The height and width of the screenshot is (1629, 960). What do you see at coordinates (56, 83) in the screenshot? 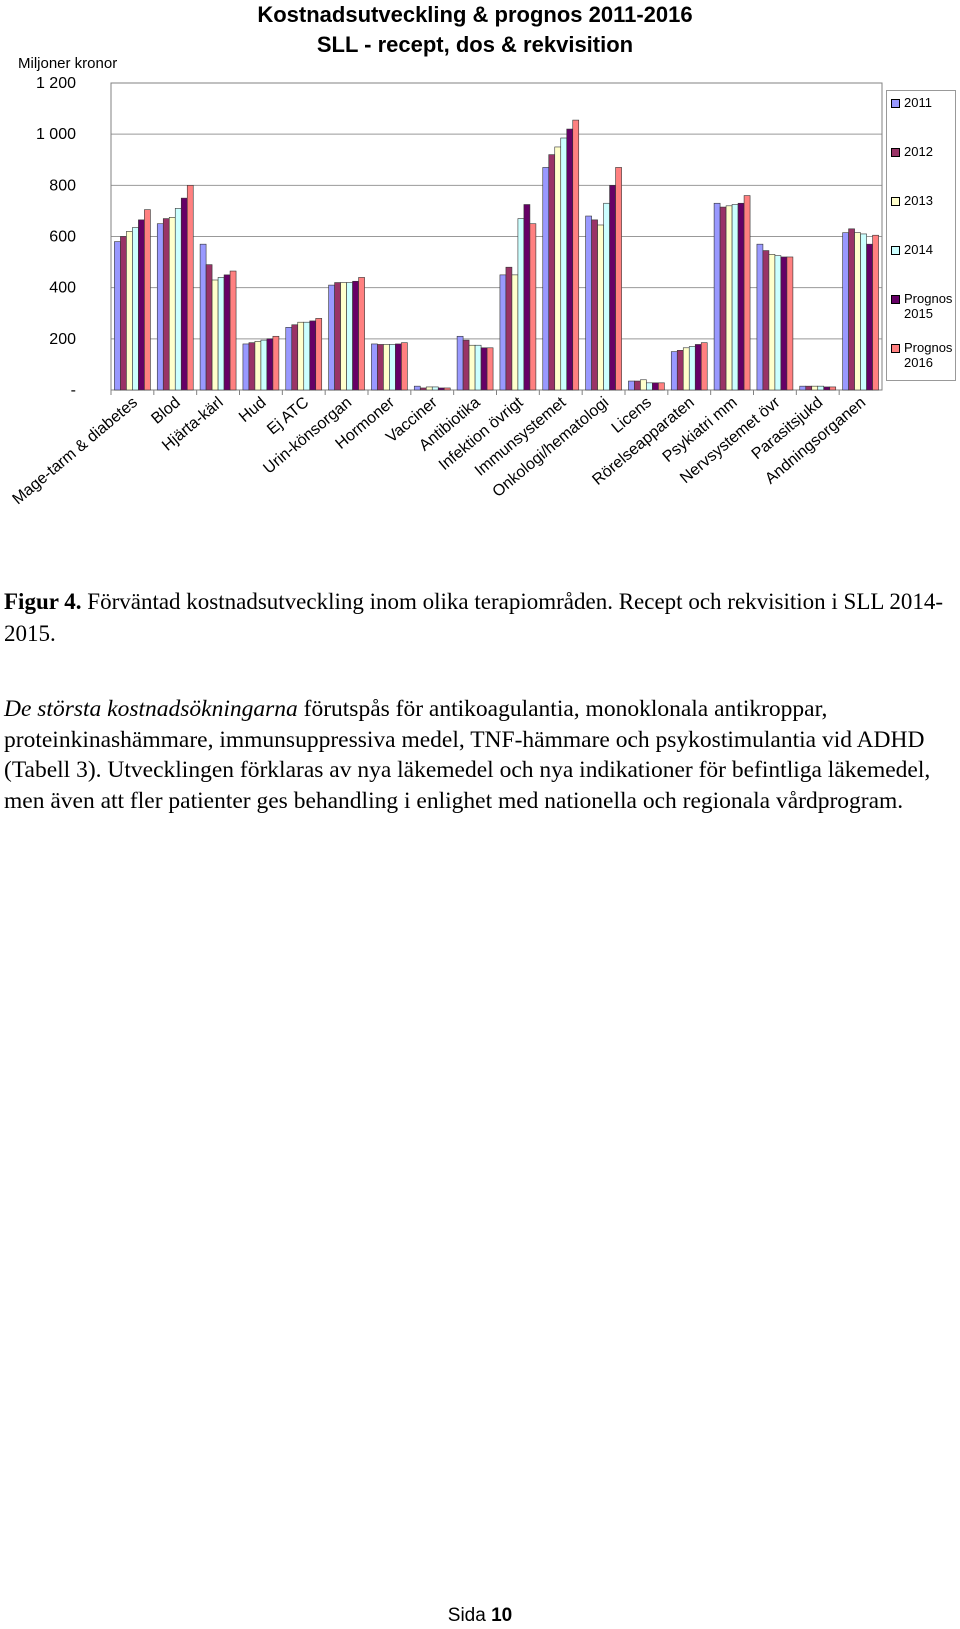
I see `y-tick-label: 1 200` at bounding box center [56, 83].